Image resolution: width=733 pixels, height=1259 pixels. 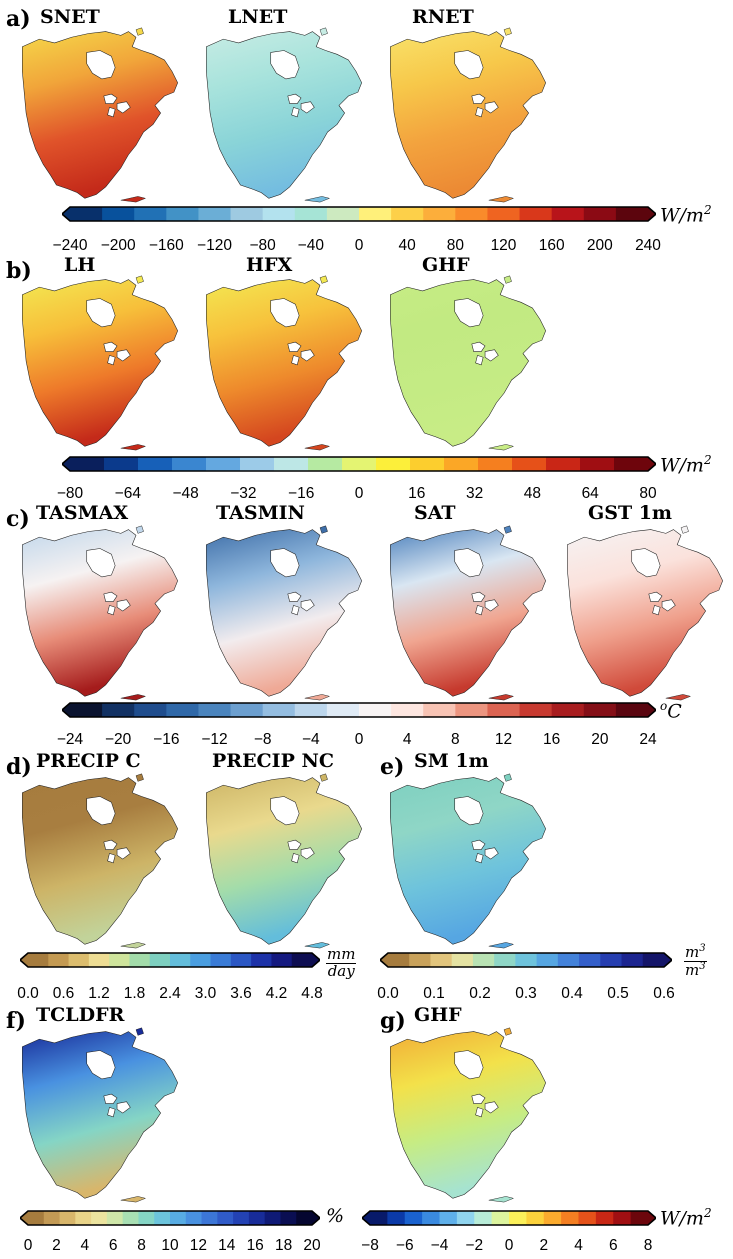 I want to click on colorbar-tick-label: 2.4, so click(x=170, y=993).